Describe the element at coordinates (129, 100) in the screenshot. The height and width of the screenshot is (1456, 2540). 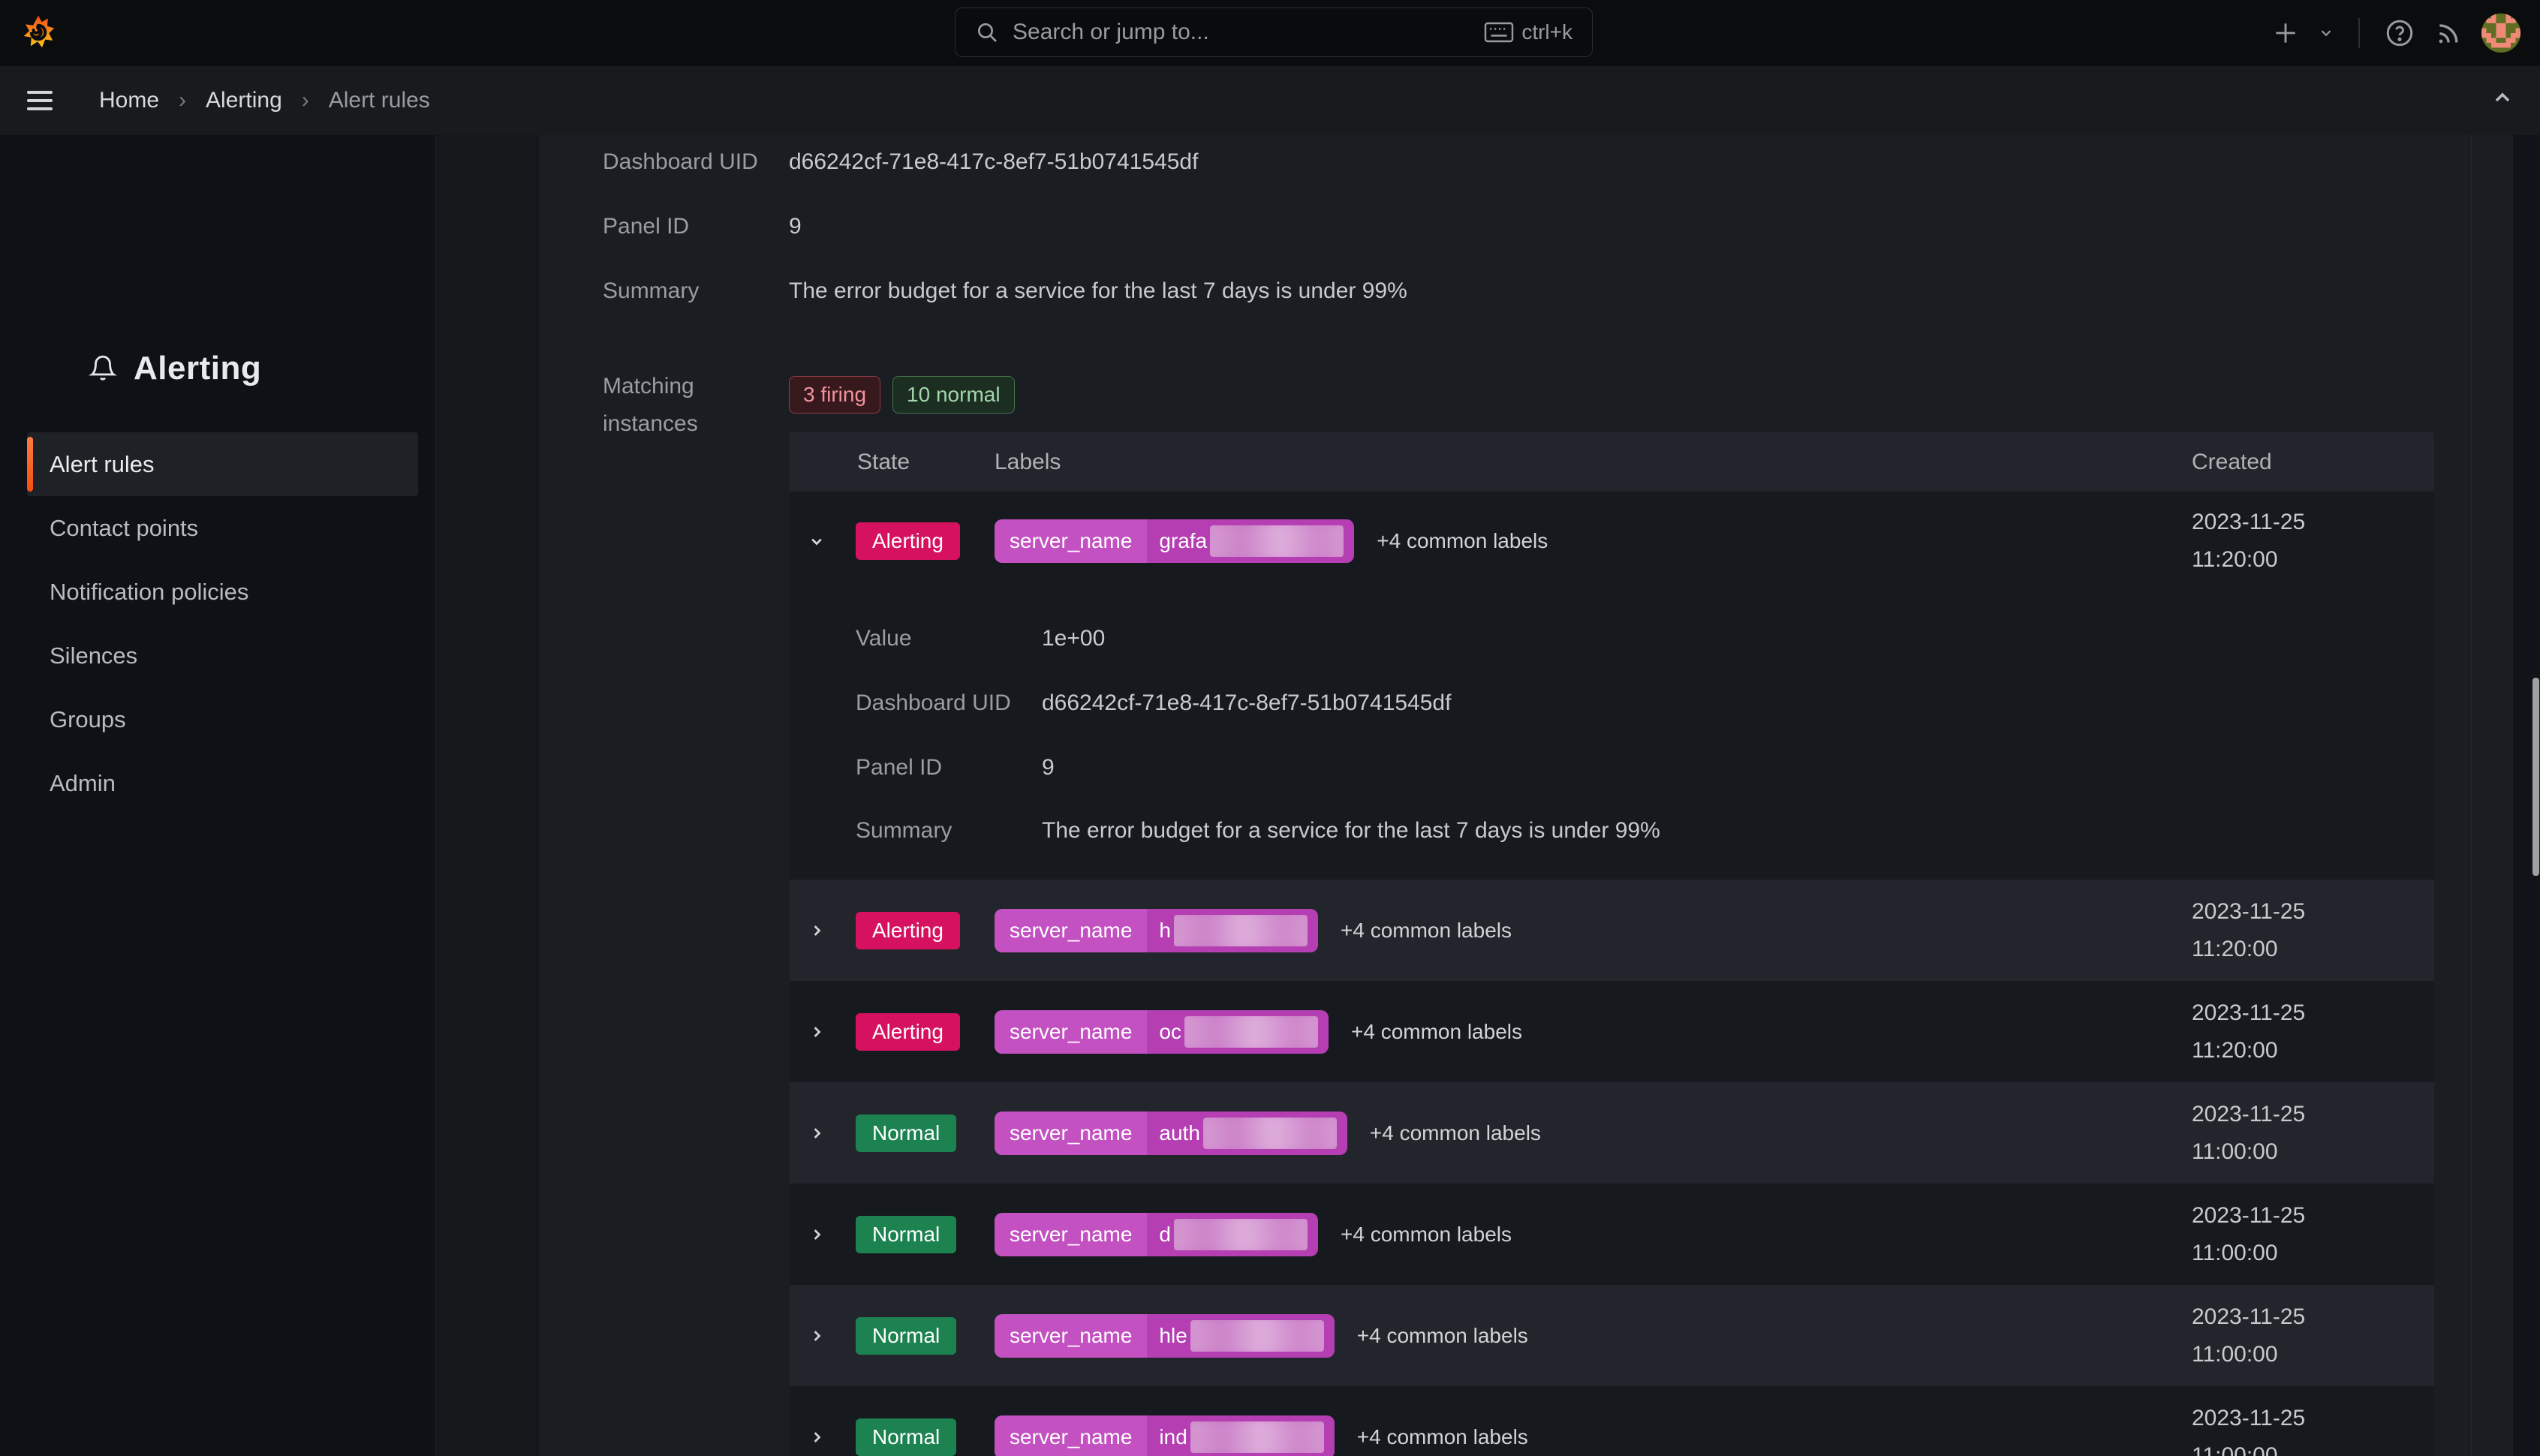
I see `breadcrumb-home: Home` at that location.